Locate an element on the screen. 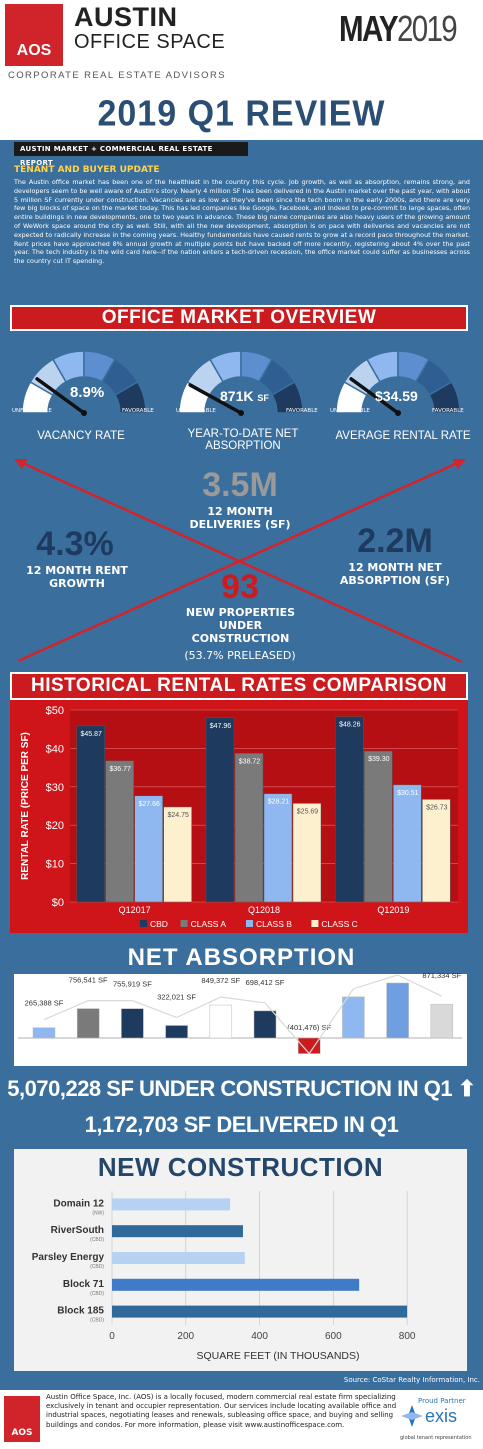 The width and height of the screenshot is (483, 1449). source-note: Source: CoStar Realty Information, Inc. is located at coordinates (411, 1380).